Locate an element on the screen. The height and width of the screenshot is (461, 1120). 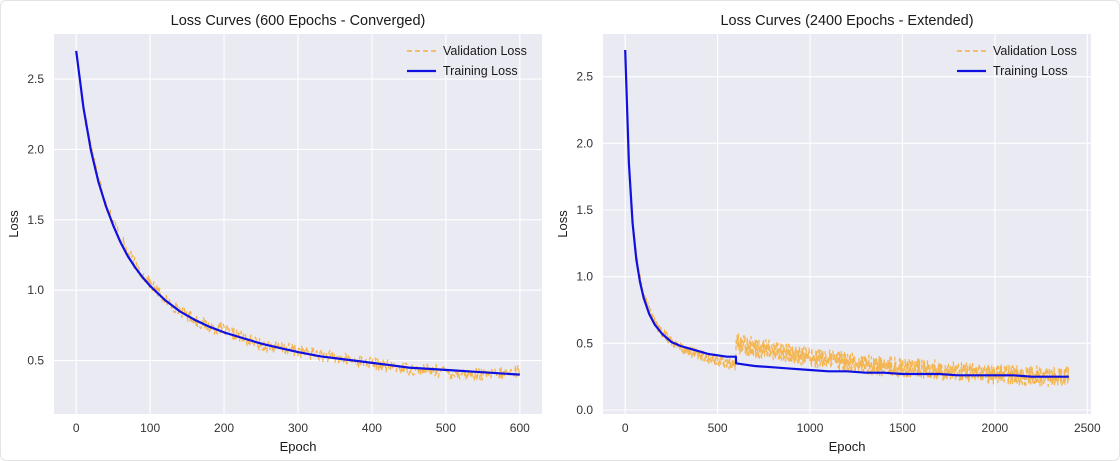
x-tick-label: 2000 is located at coordinates (995, 428).